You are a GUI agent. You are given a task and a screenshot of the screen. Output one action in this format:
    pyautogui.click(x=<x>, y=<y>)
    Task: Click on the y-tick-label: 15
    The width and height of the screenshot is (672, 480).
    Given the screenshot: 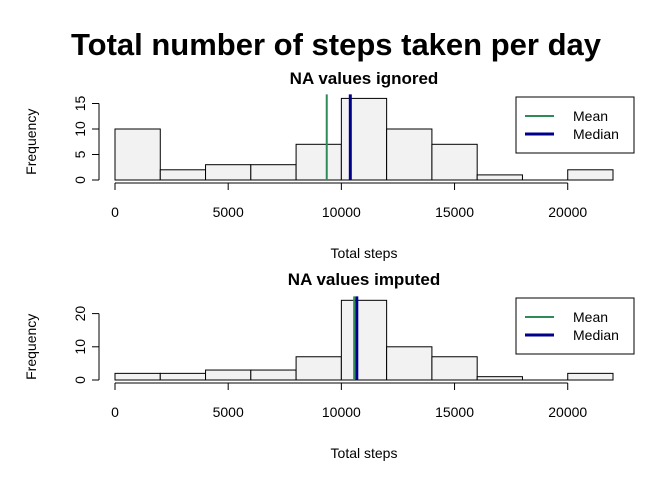 What is the action you would take?
    pyautogui.click(x=80, y=104)
    